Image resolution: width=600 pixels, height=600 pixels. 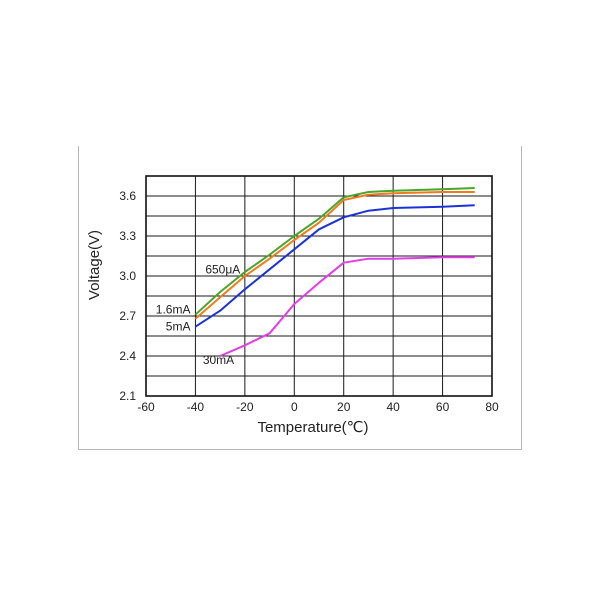 I want to click on series-labels: 650μA 1.6mA 5mA 30mA, so click(x=198, y=314).